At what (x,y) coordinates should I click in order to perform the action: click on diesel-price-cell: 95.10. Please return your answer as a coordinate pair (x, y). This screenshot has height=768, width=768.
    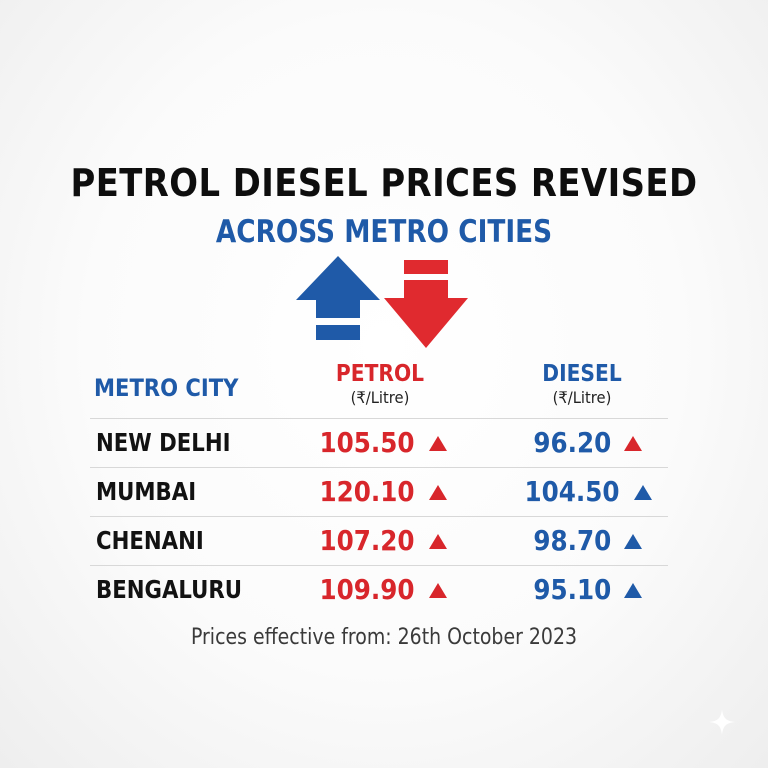
    Looking at the image, I should click on (585, 590).